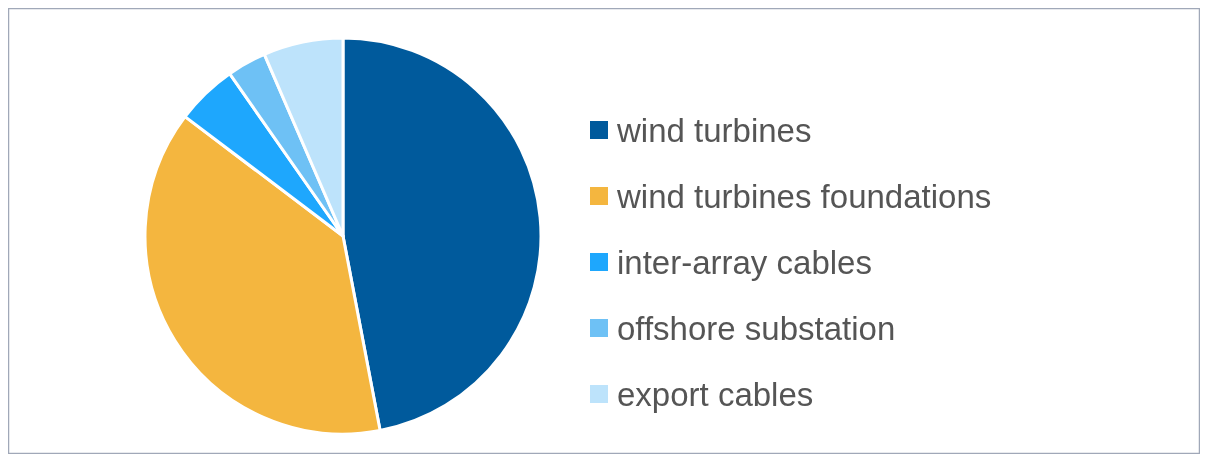 This screenshot has width=1208, height=454. Describe the element at coordinates (804, 196) in the screenshot. I see `legend-label: wind turbines foundations` at that location.